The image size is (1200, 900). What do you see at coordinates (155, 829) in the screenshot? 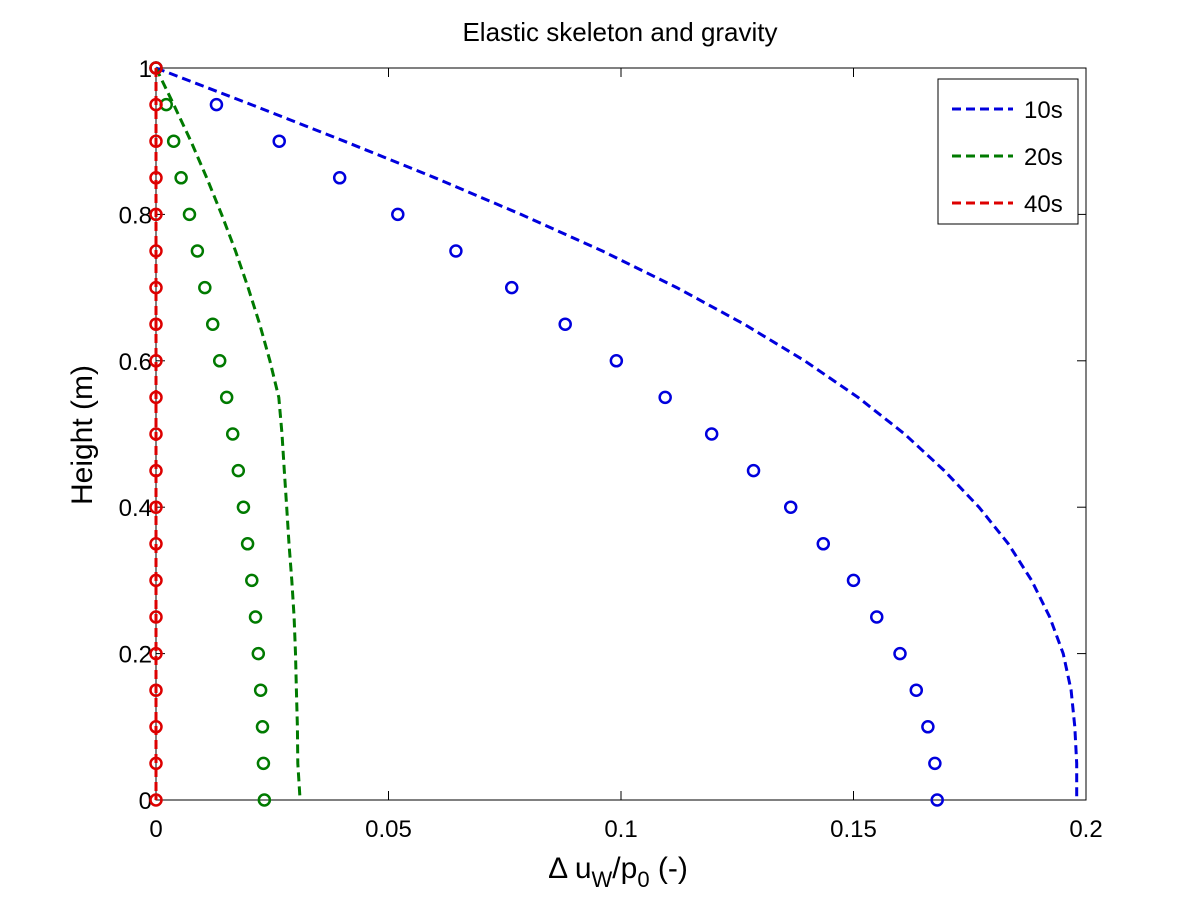
I see `x-tick-label: 0` at bounding box center [155, 829].